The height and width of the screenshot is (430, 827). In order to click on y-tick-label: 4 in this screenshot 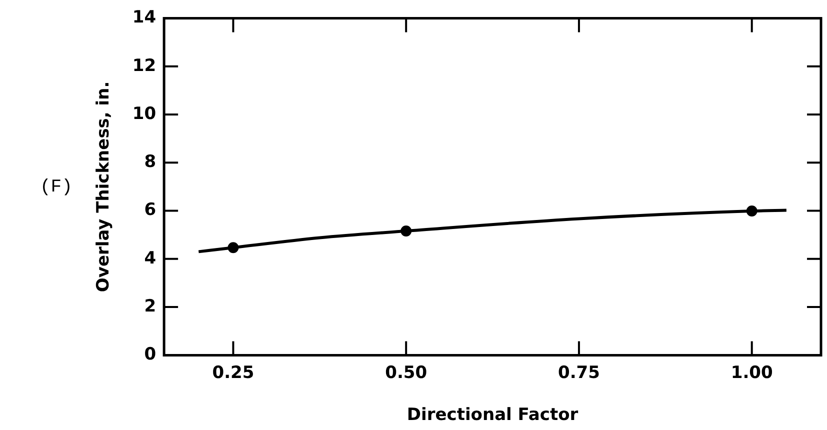, I will do `click(150, 258)`.